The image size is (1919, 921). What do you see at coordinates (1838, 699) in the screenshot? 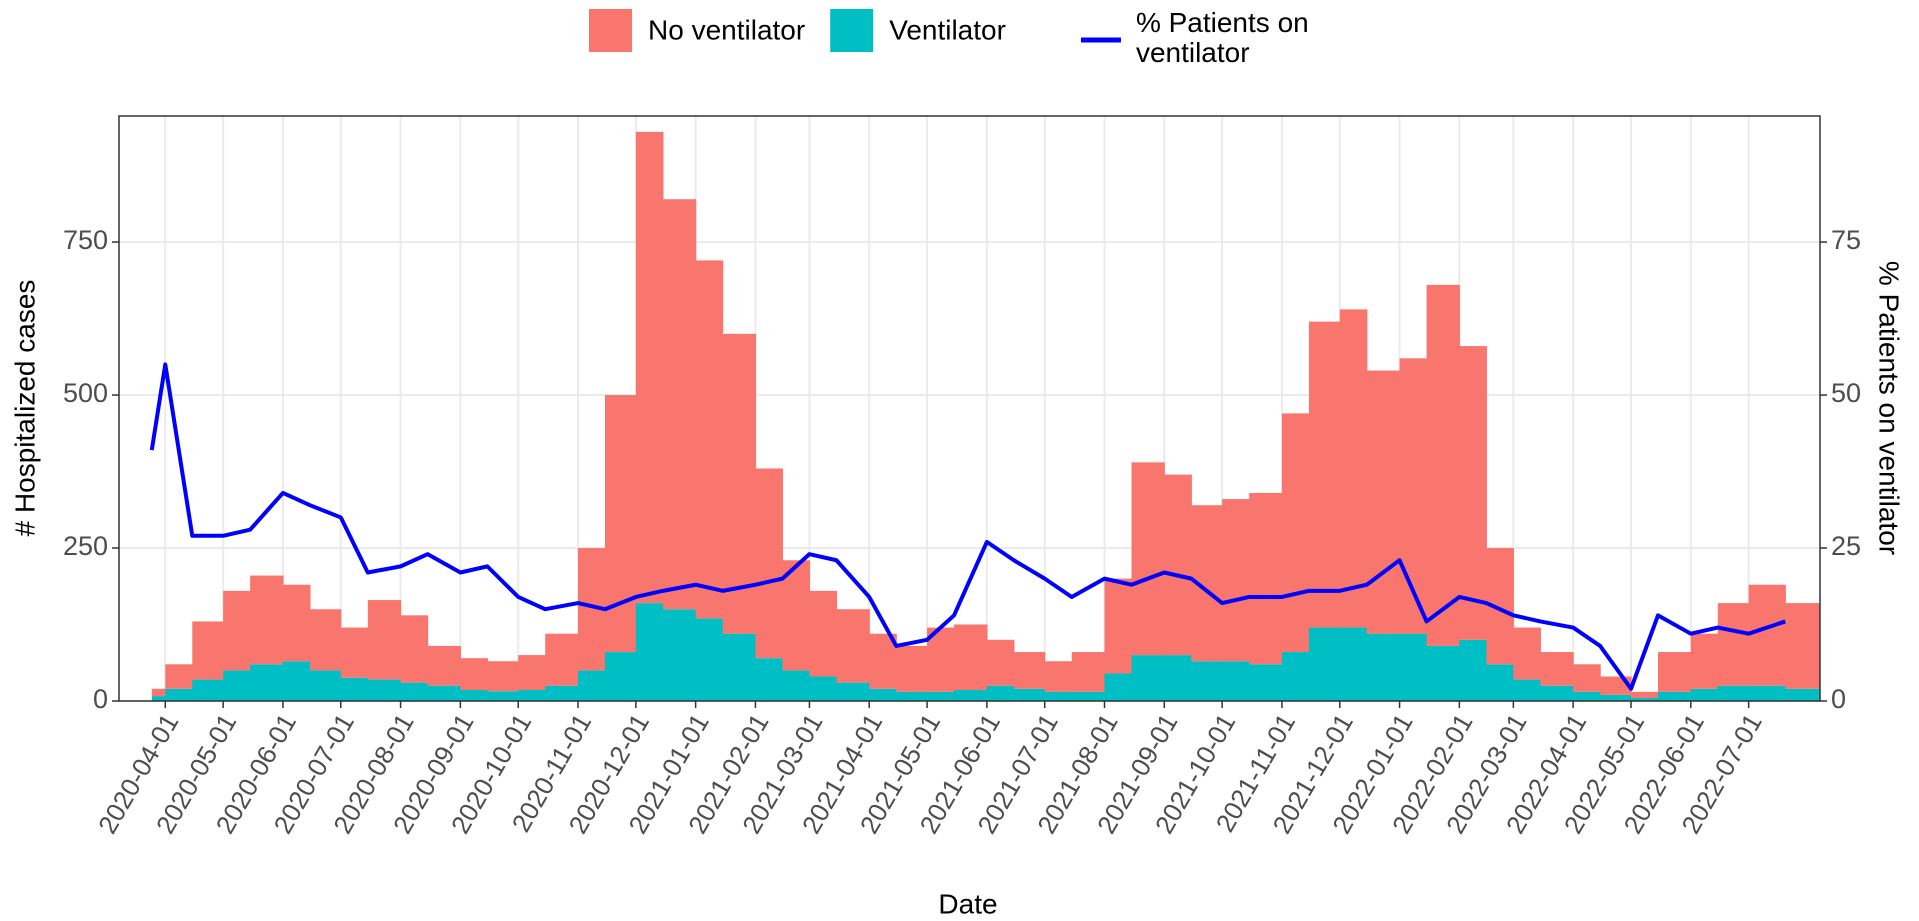
I see `y2-tick-label: 0` at bounding box center [1838, 699].